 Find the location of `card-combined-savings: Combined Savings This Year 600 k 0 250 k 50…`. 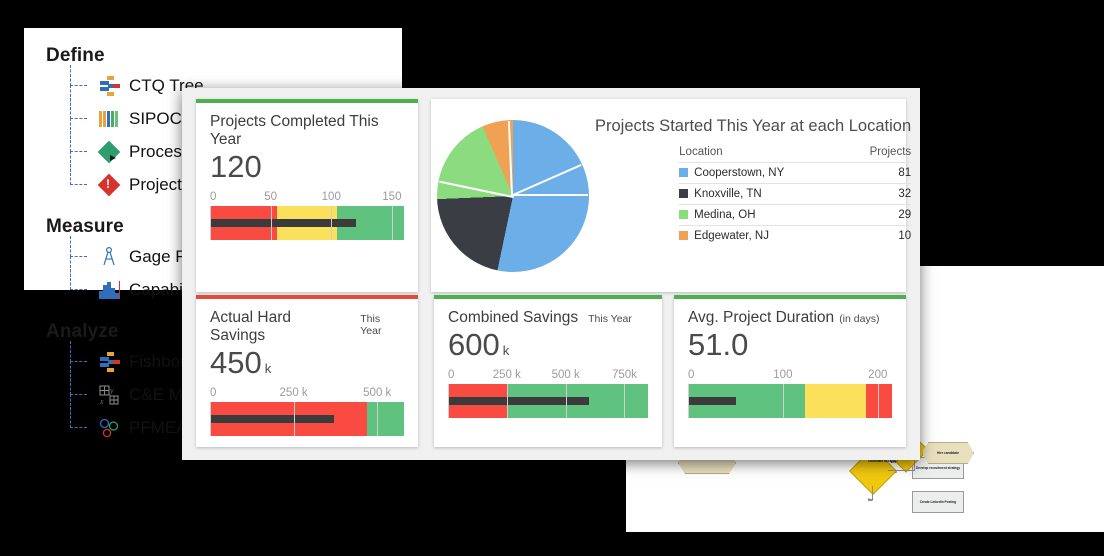

card-combined-savings: Combined Savings This Year 600 k 0 250 k 50… is located at coordinates (548, 371).